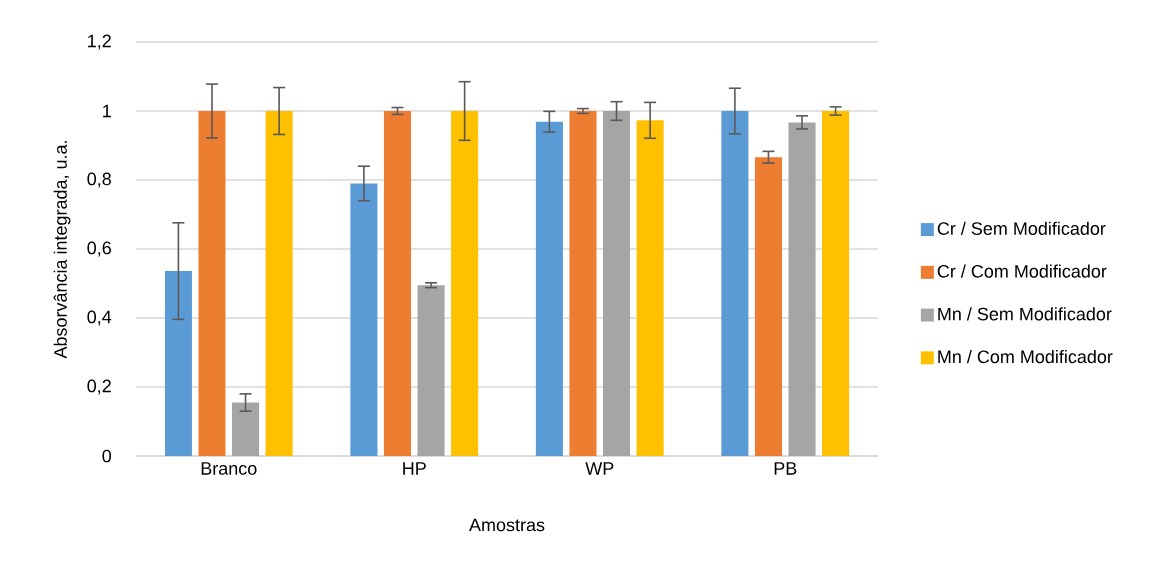 This screenshot has height=569, width=1176. What do you see at coordinates (1025, 314) in the screenshot?
I see `legend-label: Mn / Sem Modificador` at bounding box center [1025, 314].